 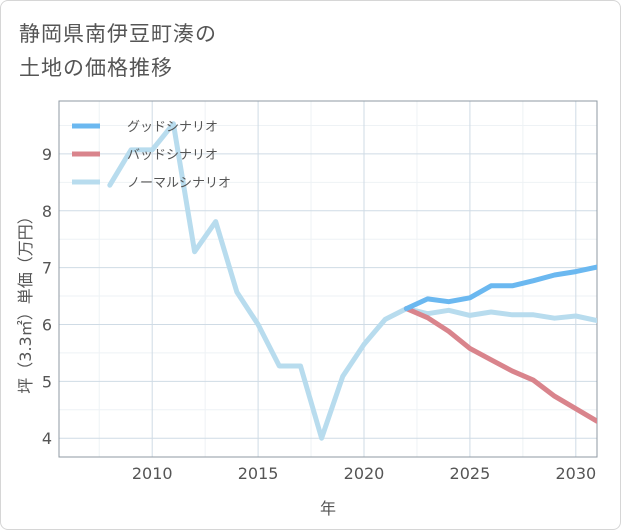 I want to click on chart-title-line2: 土地の価格推移, so click(x=96, y=68).